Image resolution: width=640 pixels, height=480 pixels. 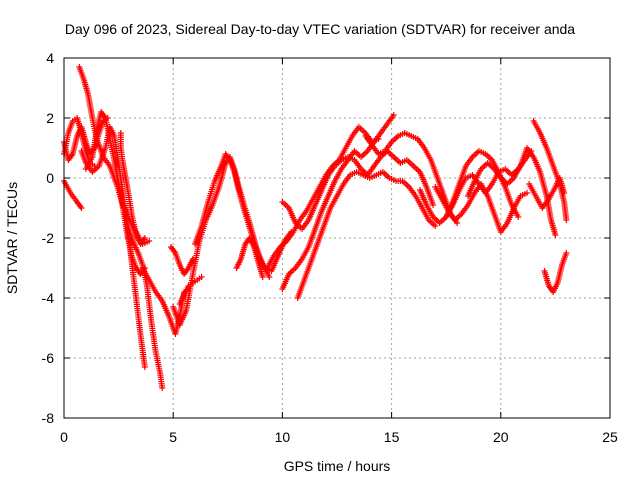 What do you see at coordinates (50, 58) in the screenshot?
I see `y-tick-label: 4` at bounding box center [50, 58].